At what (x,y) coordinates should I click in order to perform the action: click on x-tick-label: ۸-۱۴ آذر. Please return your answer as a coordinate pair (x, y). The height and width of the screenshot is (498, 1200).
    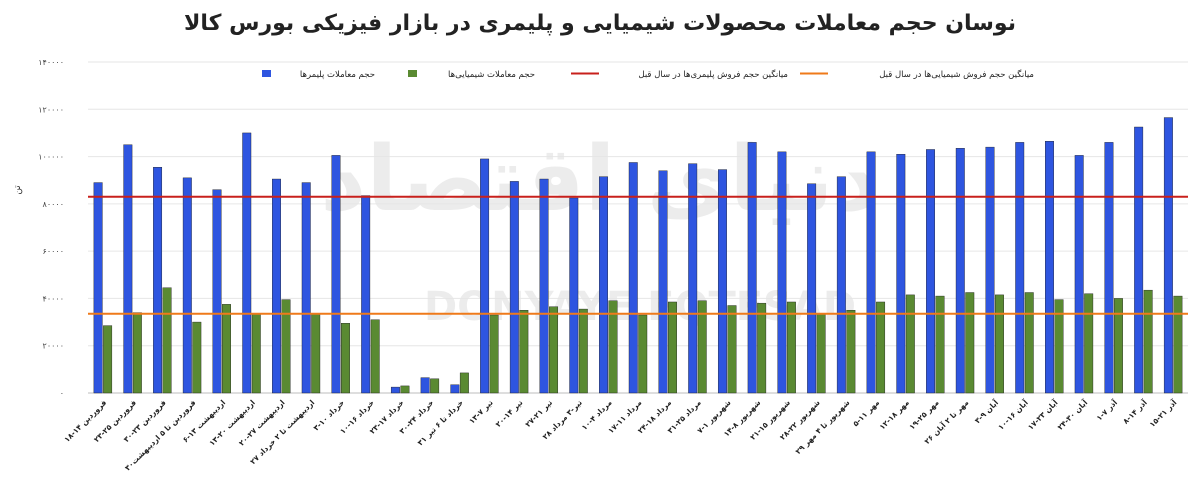
    Looking at the image, I should click on (1134, 411).